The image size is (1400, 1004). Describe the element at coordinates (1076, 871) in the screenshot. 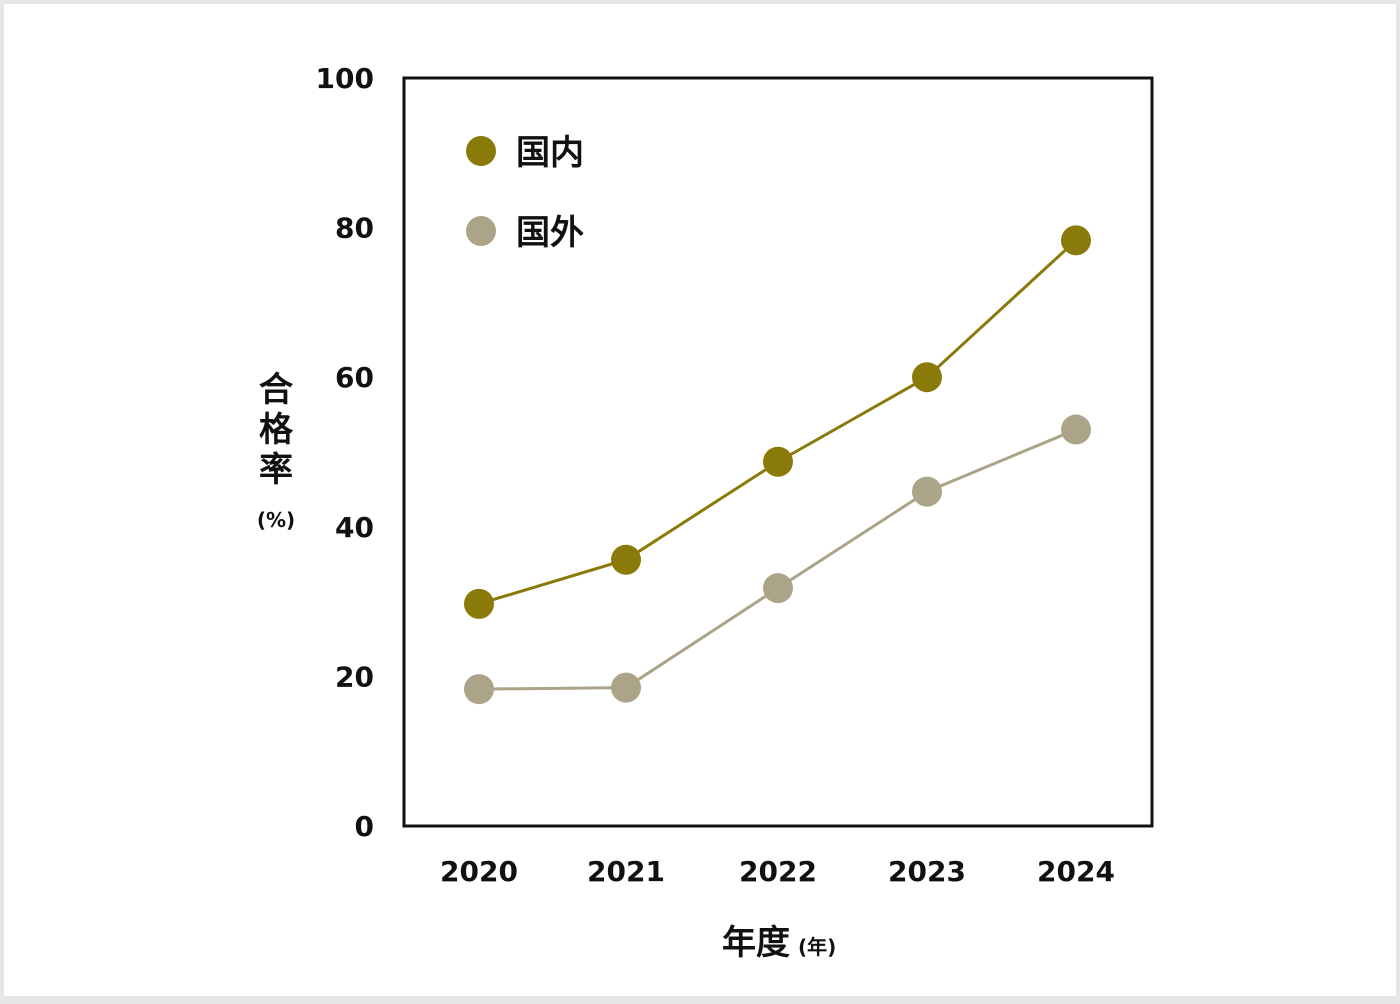

I see `x-tick-label: 2024` at that location.